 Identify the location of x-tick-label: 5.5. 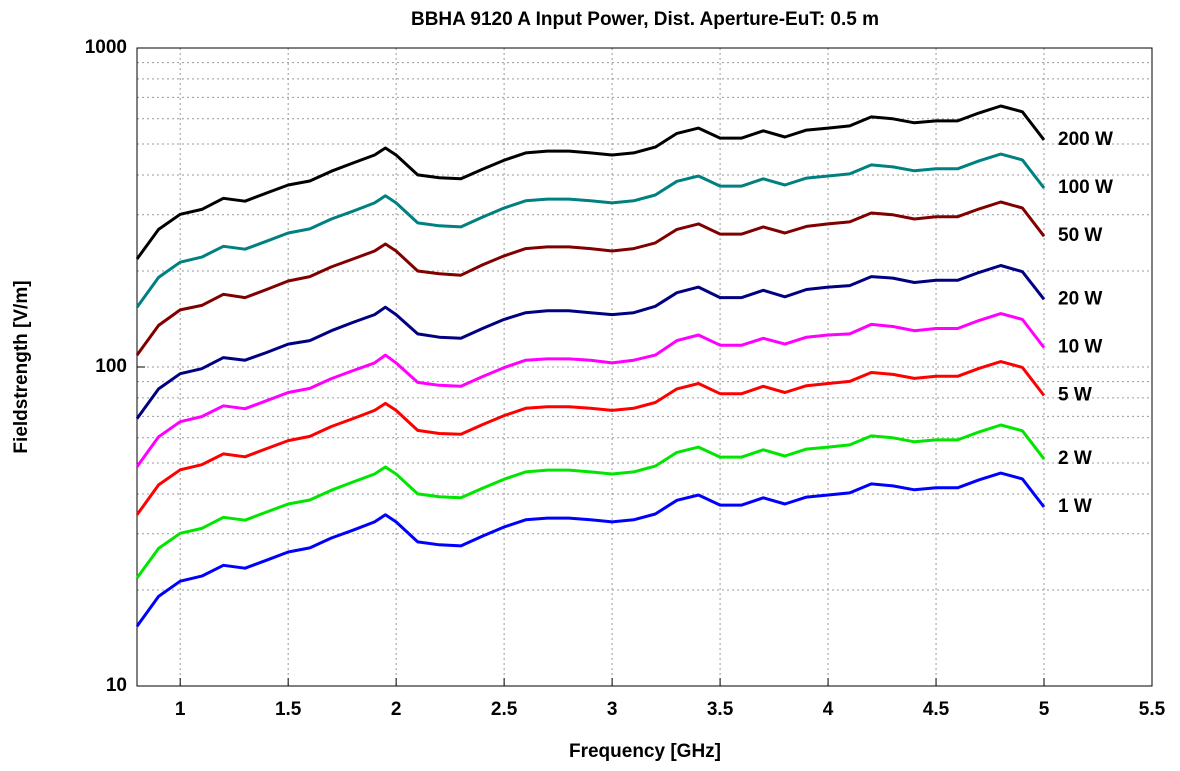
(1152, 709).